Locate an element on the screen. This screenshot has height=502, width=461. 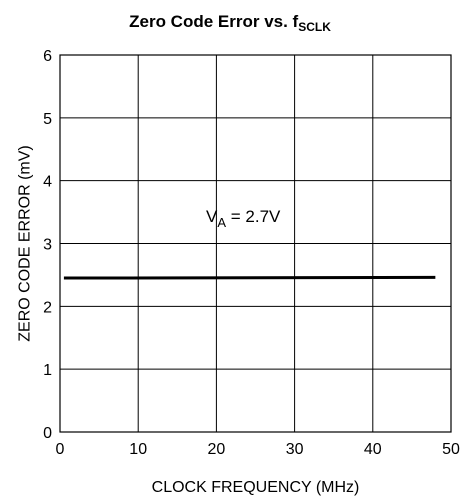
chart-title-sub: SCLK is located at coordinates (314, 27).